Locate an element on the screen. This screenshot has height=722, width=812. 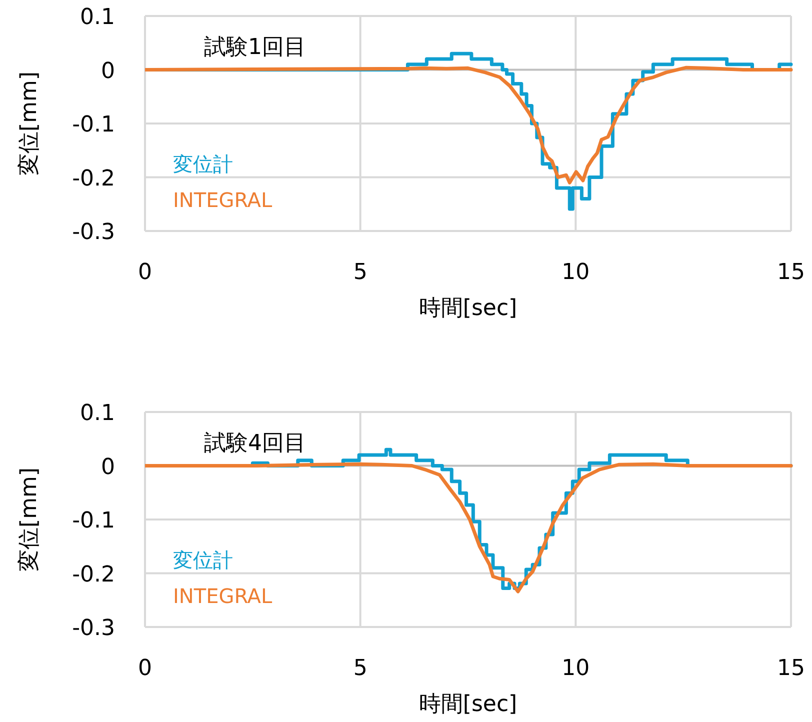
text: 試験4回目 is located at coordinates (255, 443).